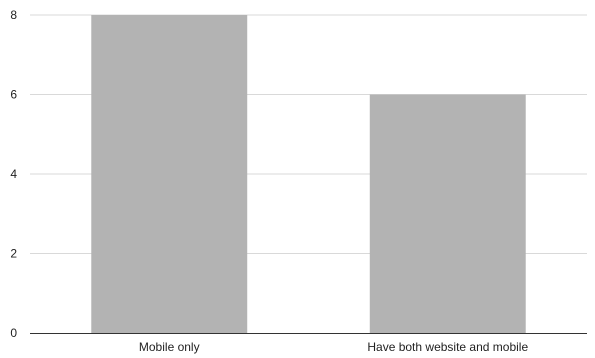 The height and width of the screenshot is (358, 595). I want to click on y-axis-ticks: 0 2 4 6 8, so click(13, 174).